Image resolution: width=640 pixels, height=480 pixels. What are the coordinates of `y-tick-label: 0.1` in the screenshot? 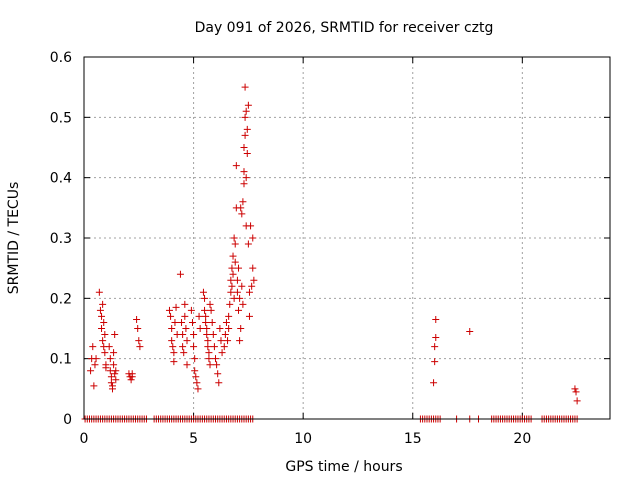 It's located at (61, 360).